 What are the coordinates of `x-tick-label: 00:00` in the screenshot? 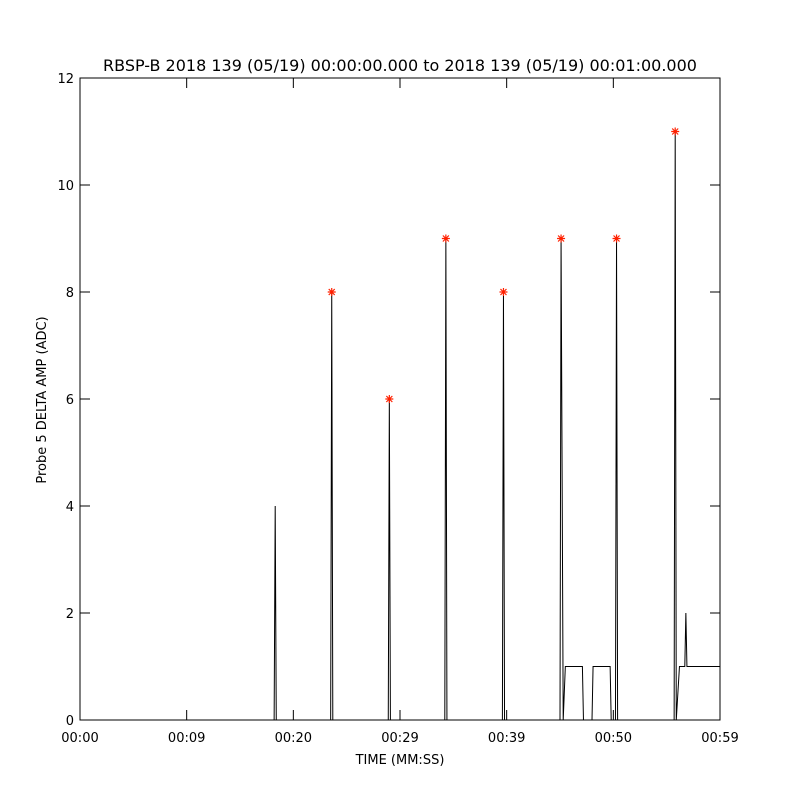 It's located at (79, 738).